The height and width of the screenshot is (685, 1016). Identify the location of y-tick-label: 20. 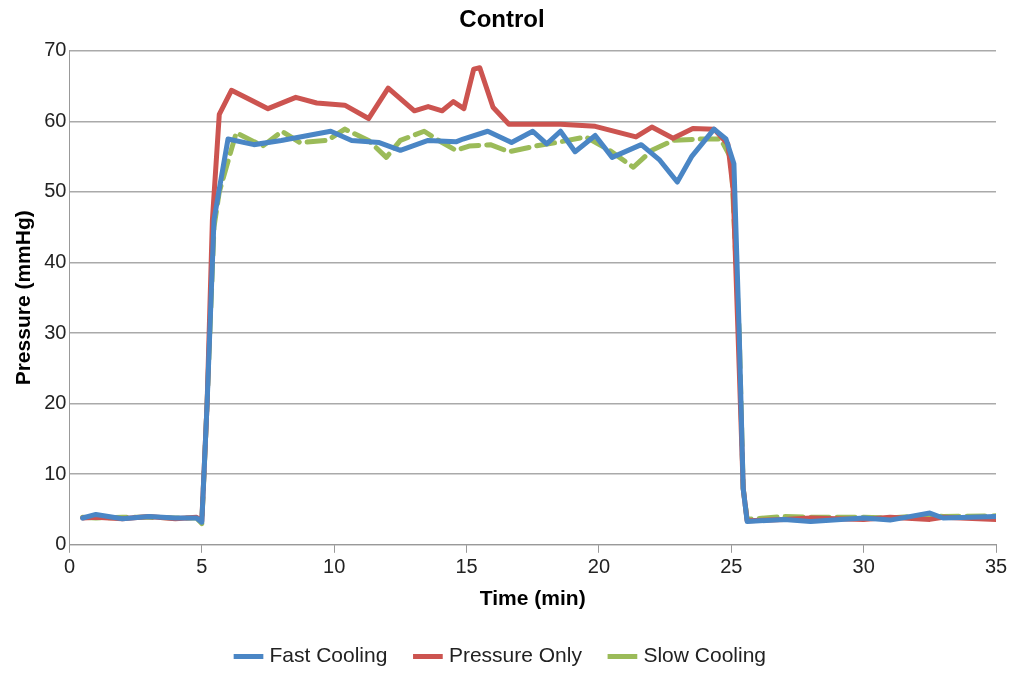
(55, 402).